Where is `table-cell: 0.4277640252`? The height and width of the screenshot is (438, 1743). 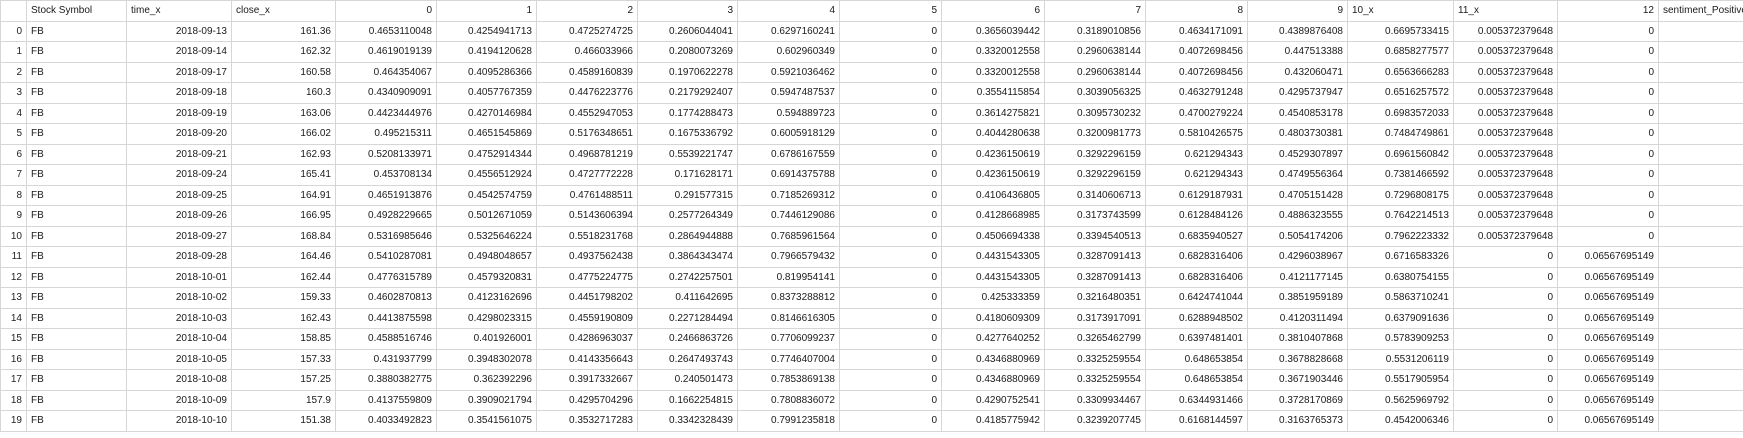 table-cell: 0.4277640252 is located at coordinates (993, 339).